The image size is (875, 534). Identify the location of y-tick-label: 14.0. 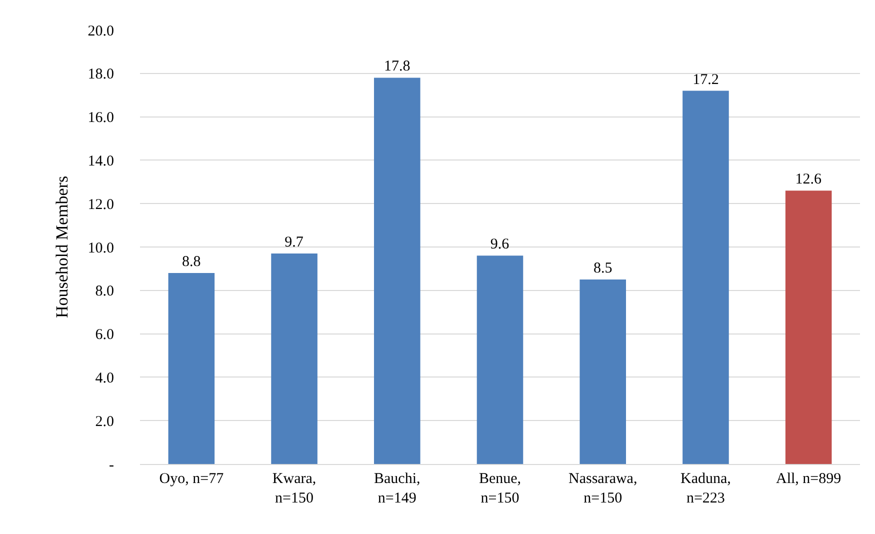
(101, 161).